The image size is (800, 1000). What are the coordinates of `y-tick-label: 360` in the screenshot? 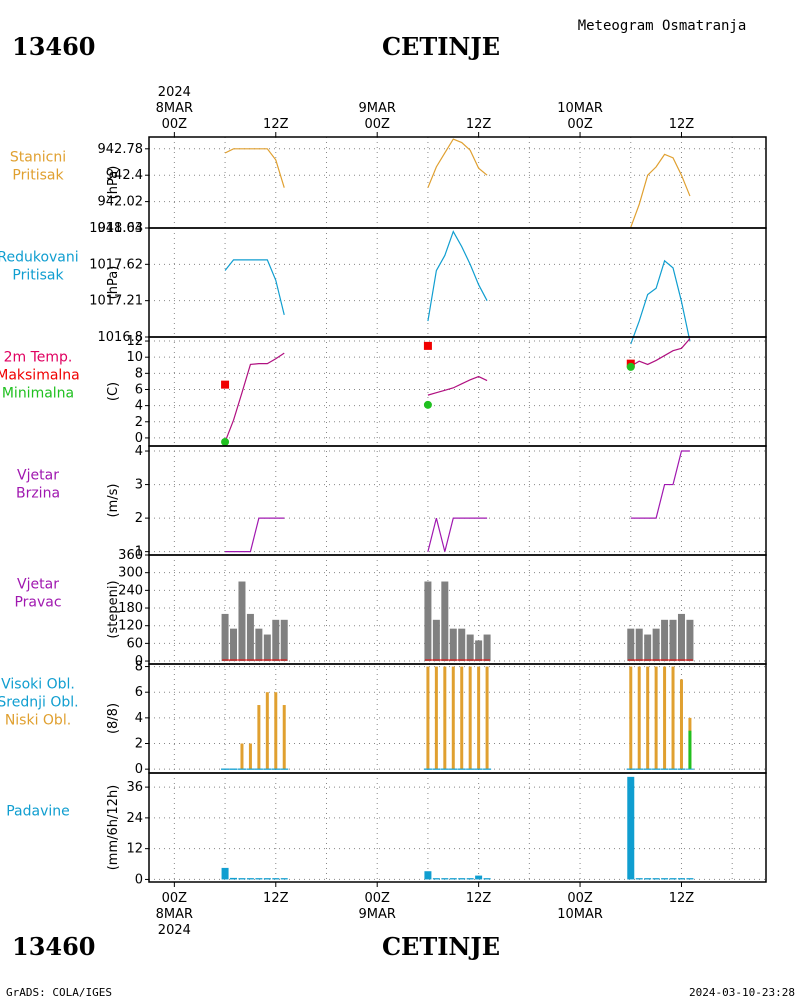 It's located at (130, 555).